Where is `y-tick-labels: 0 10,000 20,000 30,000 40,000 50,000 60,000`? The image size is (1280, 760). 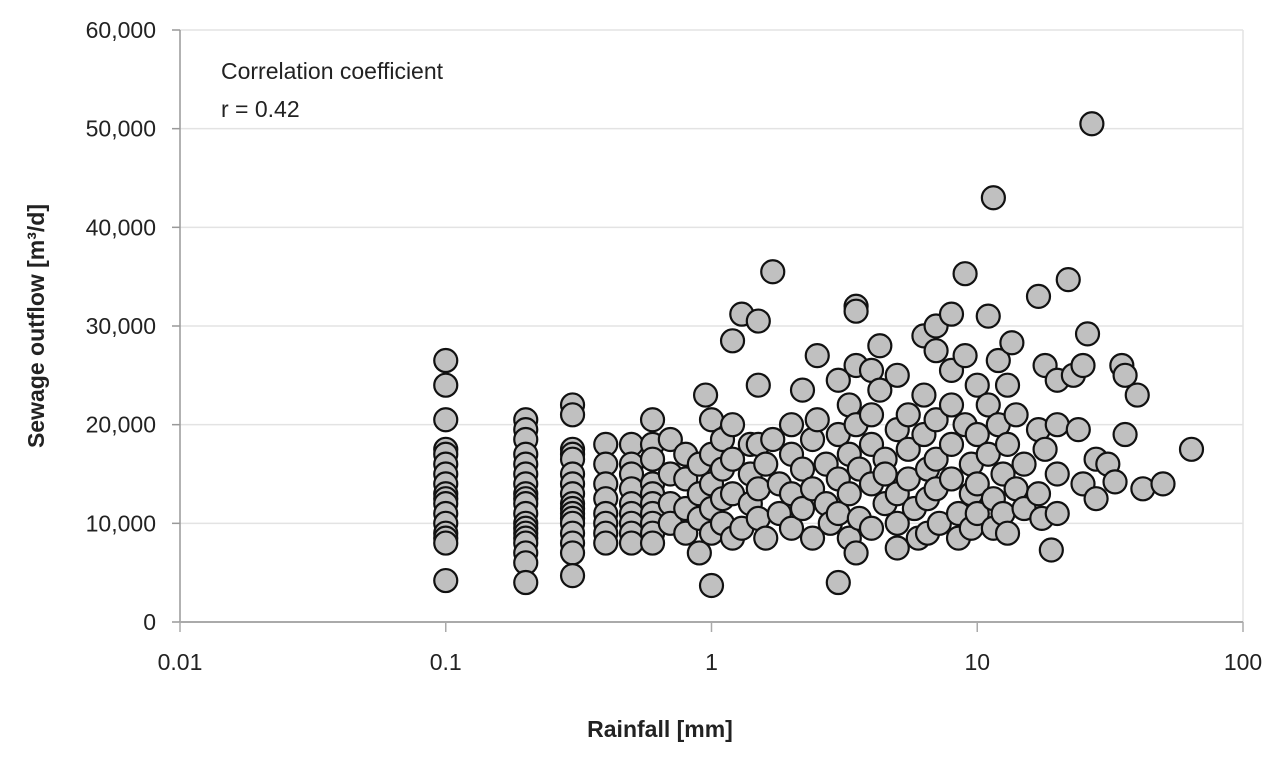
y-tick-labels: 0 10,000 20,000 30,000 40,000 50,000 60,000 is located at coordinates (121, 326).